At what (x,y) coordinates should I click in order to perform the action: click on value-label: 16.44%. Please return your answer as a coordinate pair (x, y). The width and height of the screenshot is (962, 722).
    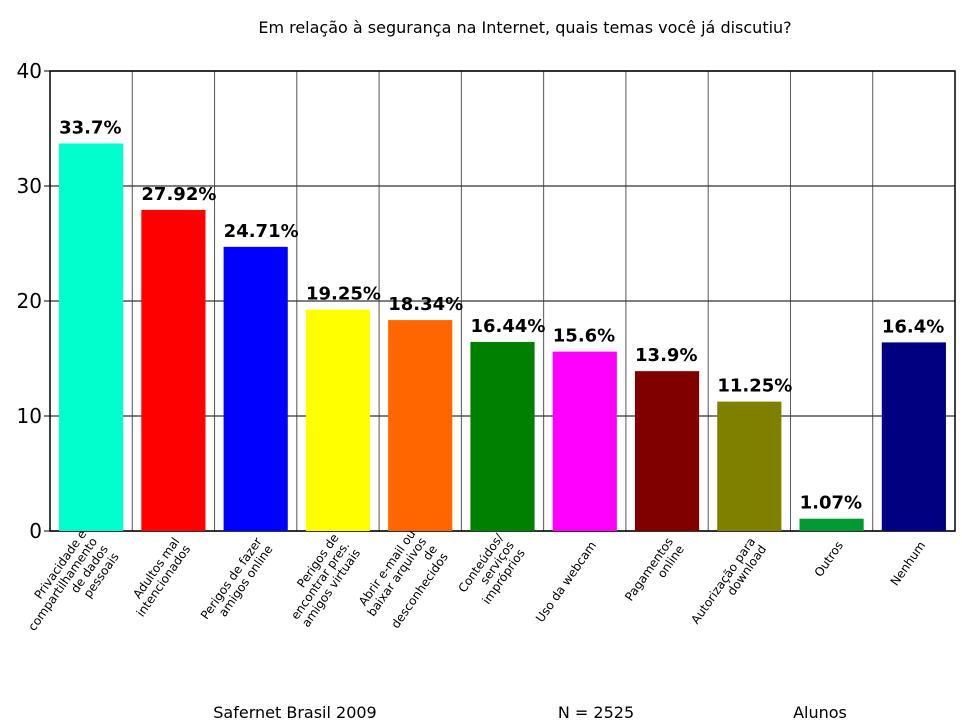
    Looking at the image, I should click on (508, 326).